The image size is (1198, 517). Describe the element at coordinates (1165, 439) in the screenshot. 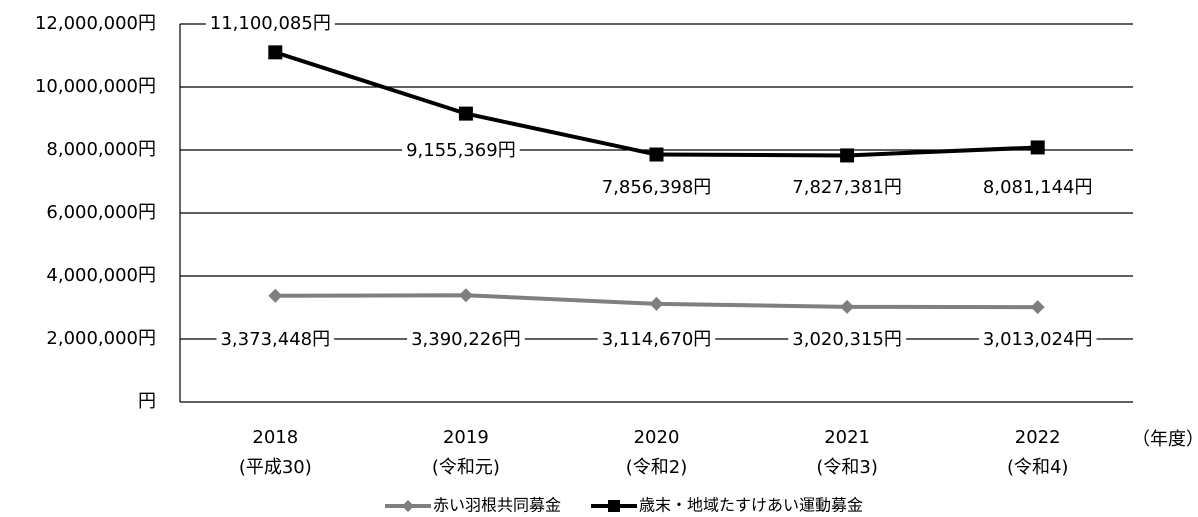

I see `x-axis-label: （年度）` at that location.